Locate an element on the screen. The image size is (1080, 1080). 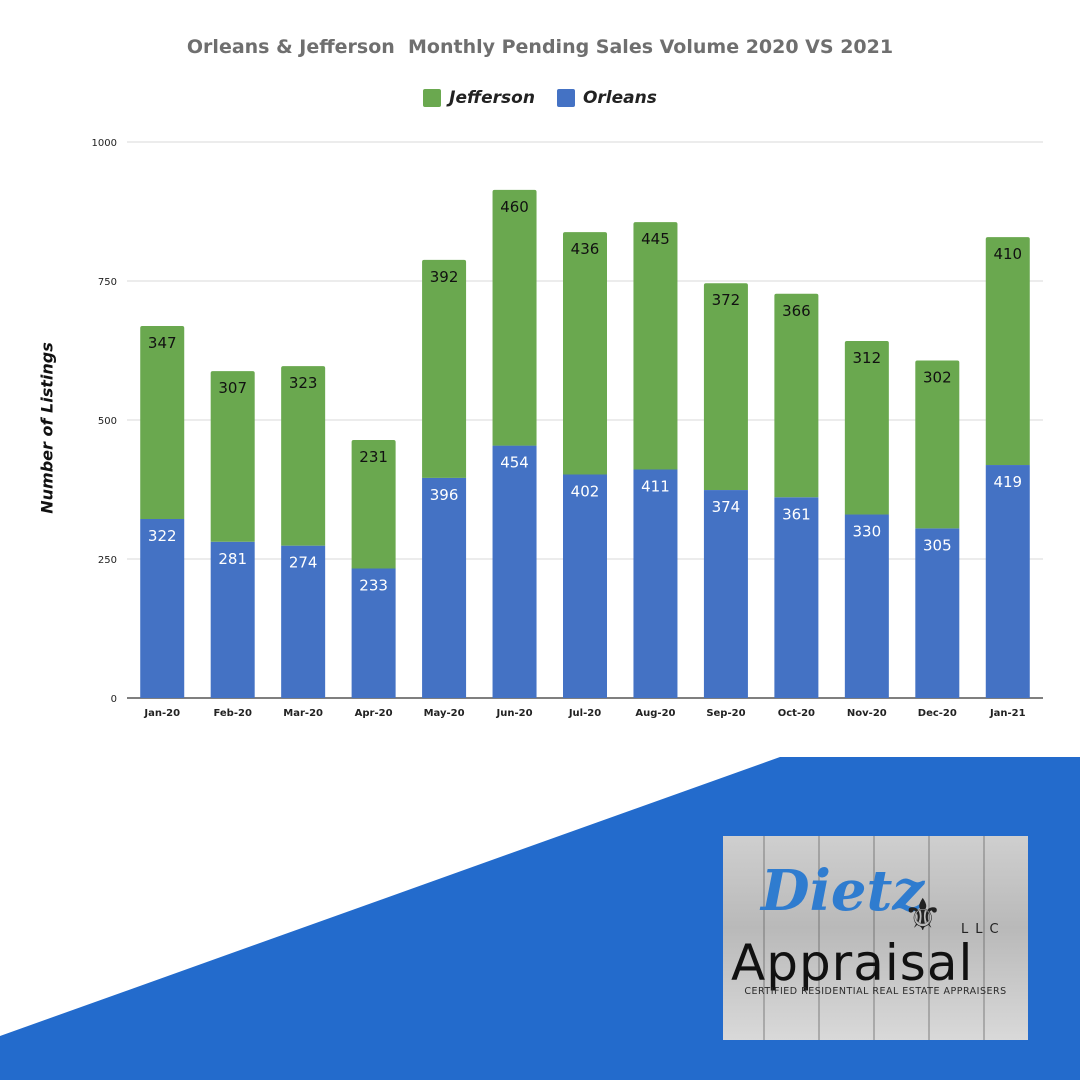
legend-swatch-orleans is located at coordinates (565, 98).